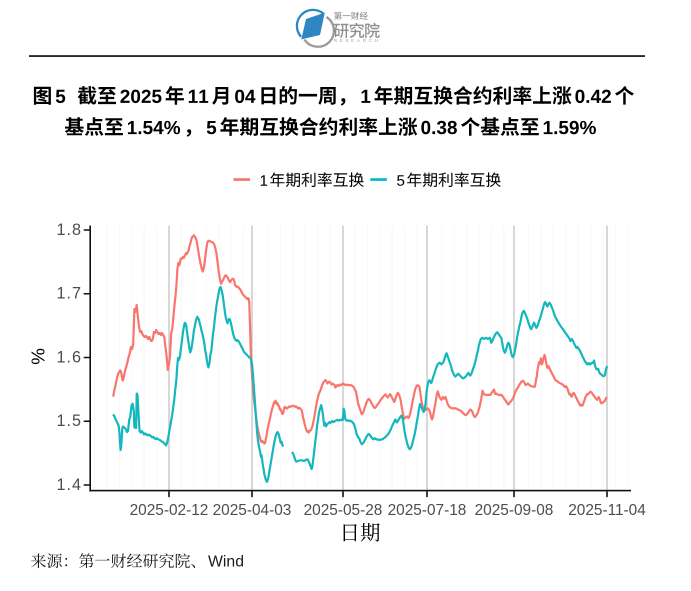 The width and height of the screenshot is (691, 591). Describe the element at coordinates (69, 421) in the screenshot. I see `svg-text: 1.5` at that location.